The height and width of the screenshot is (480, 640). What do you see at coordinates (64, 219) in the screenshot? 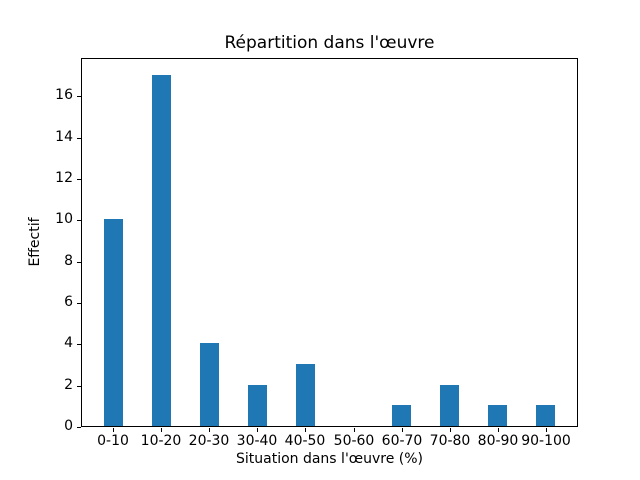
I see `y-tick-label: 10` at bounding box center [64, 219].